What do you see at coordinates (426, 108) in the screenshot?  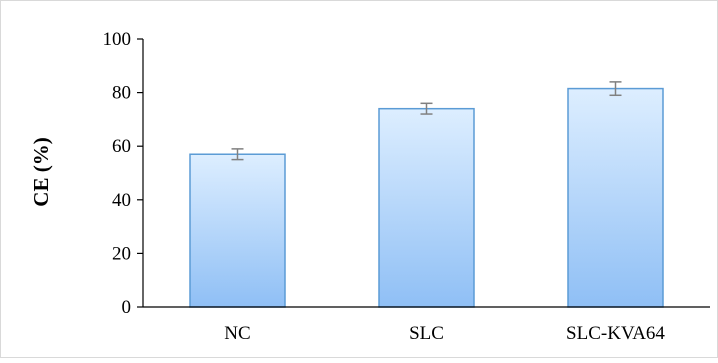 I see `error-bar-slc` at bounding box center [426, 108].